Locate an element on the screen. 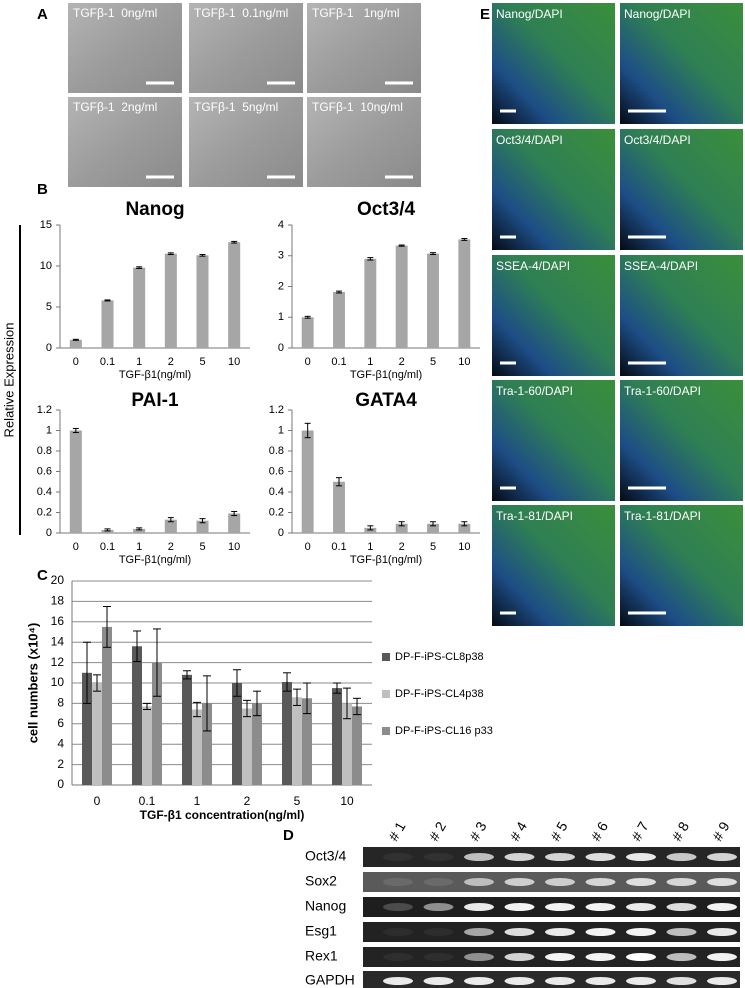 The height and width of the screenshot is (988, 745). y-tick-label: 20 is located at coordinates (58, 580).